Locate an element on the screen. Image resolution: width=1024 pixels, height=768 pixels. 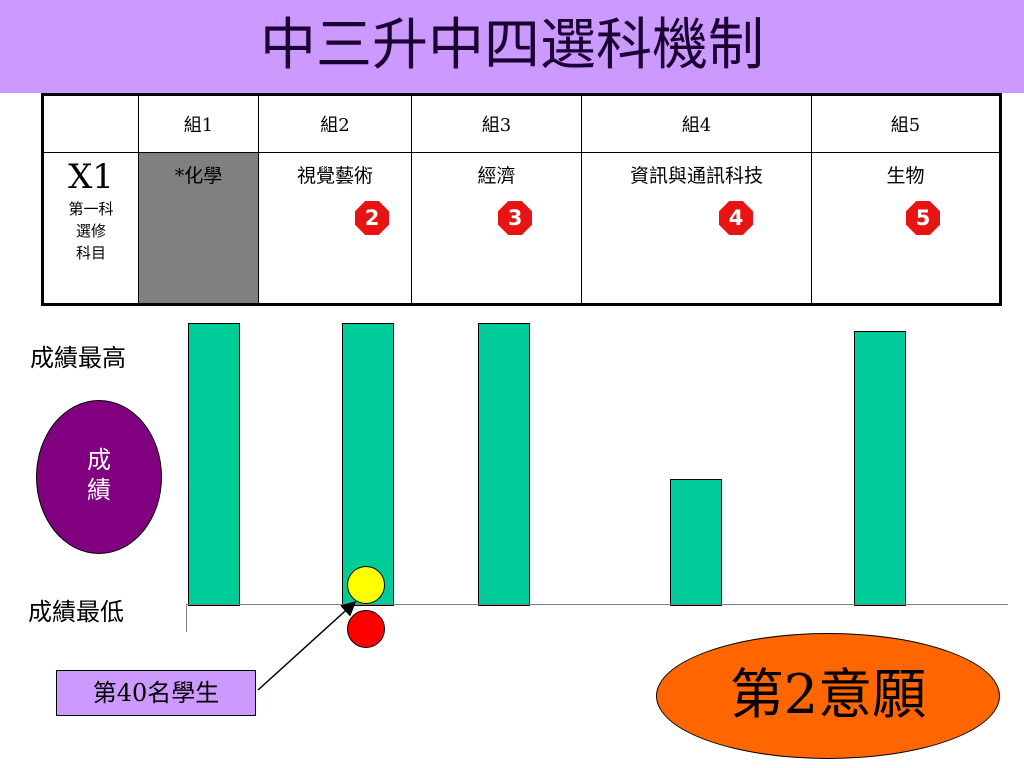
subject-cell-ict: 資訊與通訊科技 4 is located at coordinates (696, 228).